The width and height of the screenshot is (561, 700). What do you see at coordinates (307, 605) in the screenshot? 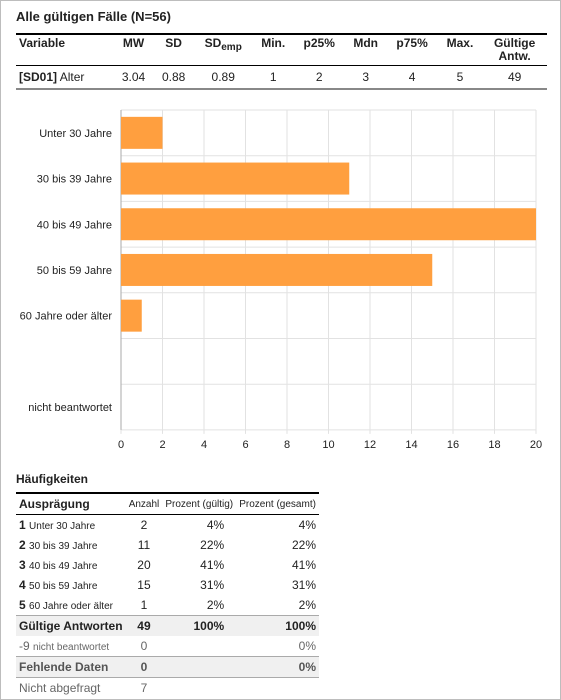
I see `freq-pct-total: 2%` at bounding box center [307, 605].